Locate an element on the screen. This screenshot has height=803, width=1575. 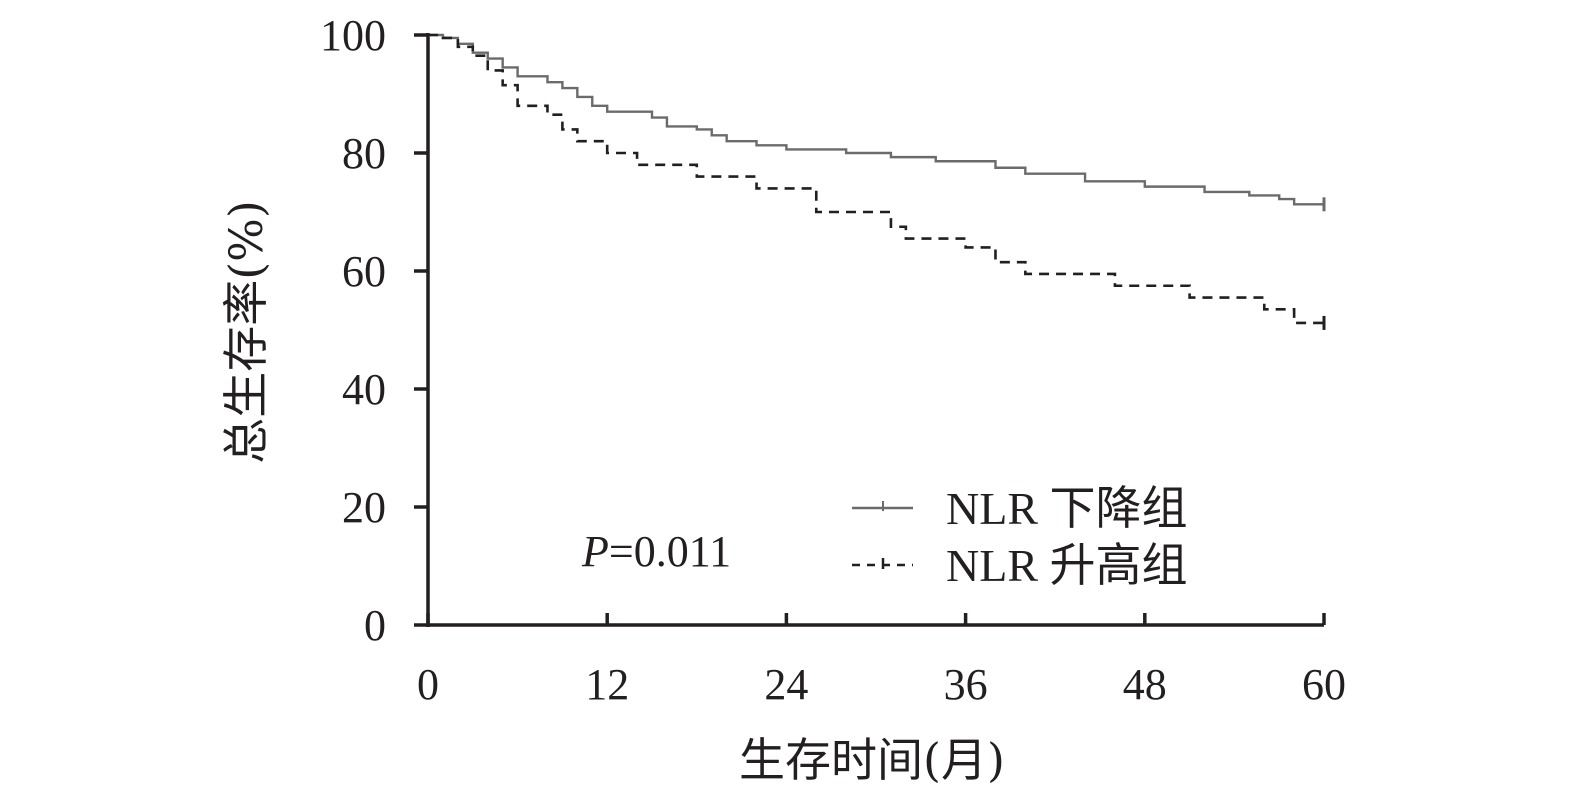
x-tick-label: 24 is located at coordinates (786, 684).